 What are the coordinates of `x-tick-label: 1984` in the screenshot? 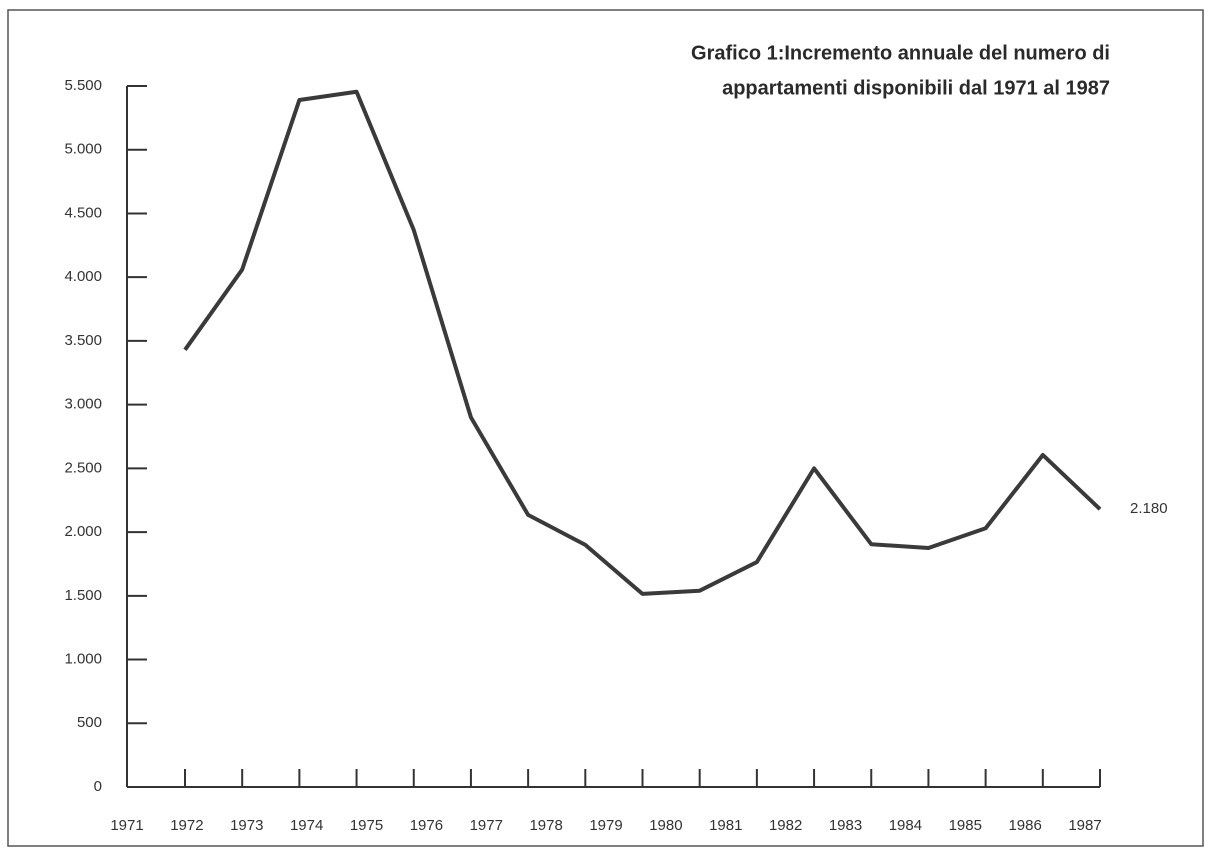 It's located at (905, 825).